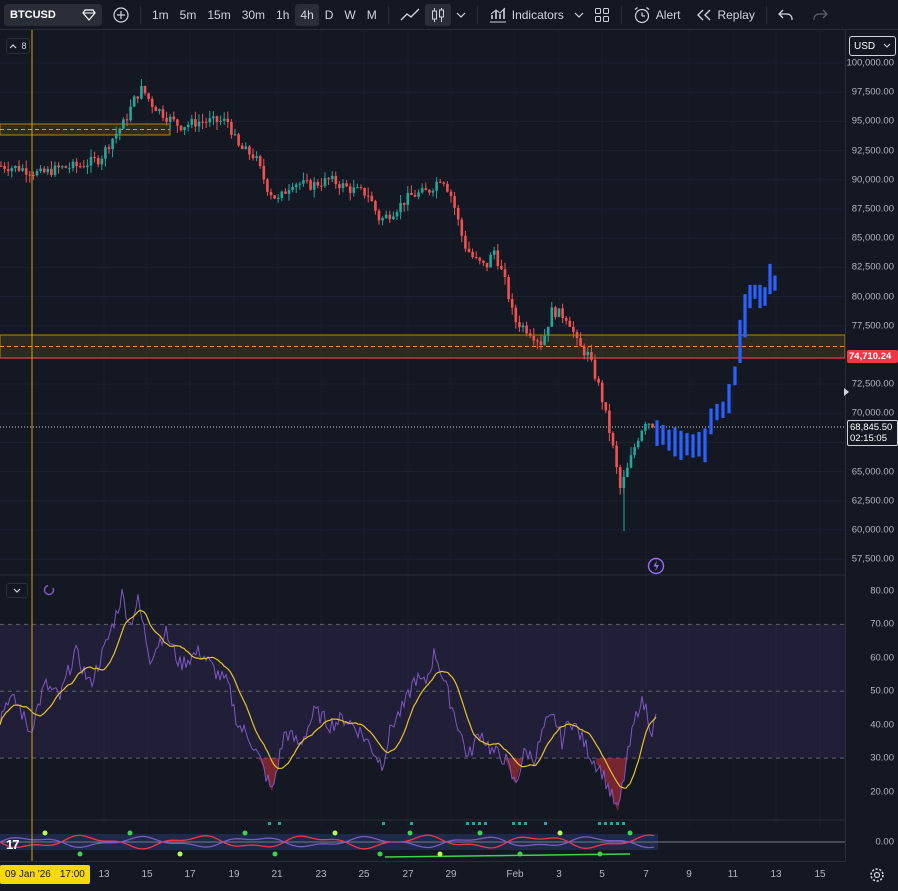 The width and height of the screenshot is (898, 891). I want to click on lightning-icon, so click(656, 566).